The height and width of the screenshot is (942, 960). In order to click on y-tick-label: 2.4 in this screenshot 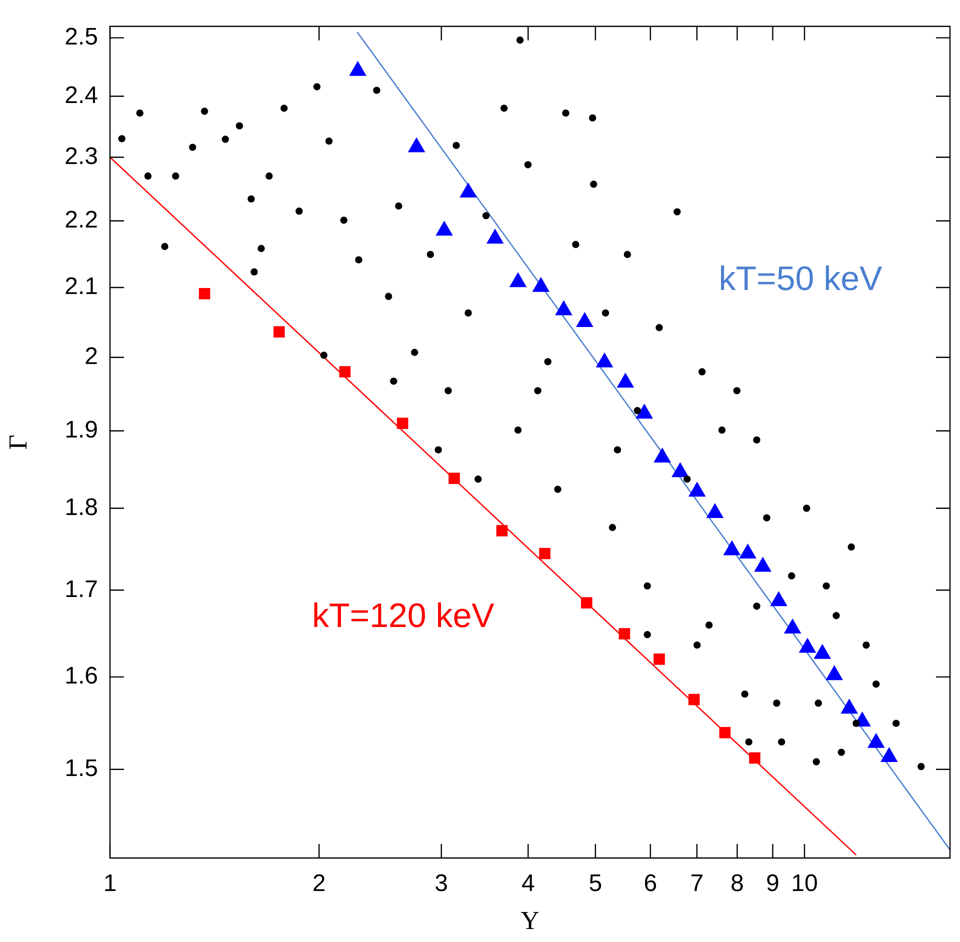, I will do `click(81, 95)`.